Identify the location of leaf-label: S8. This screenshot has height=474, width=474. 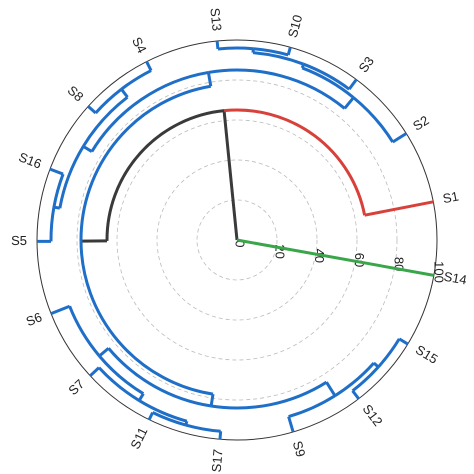
(76, 94).